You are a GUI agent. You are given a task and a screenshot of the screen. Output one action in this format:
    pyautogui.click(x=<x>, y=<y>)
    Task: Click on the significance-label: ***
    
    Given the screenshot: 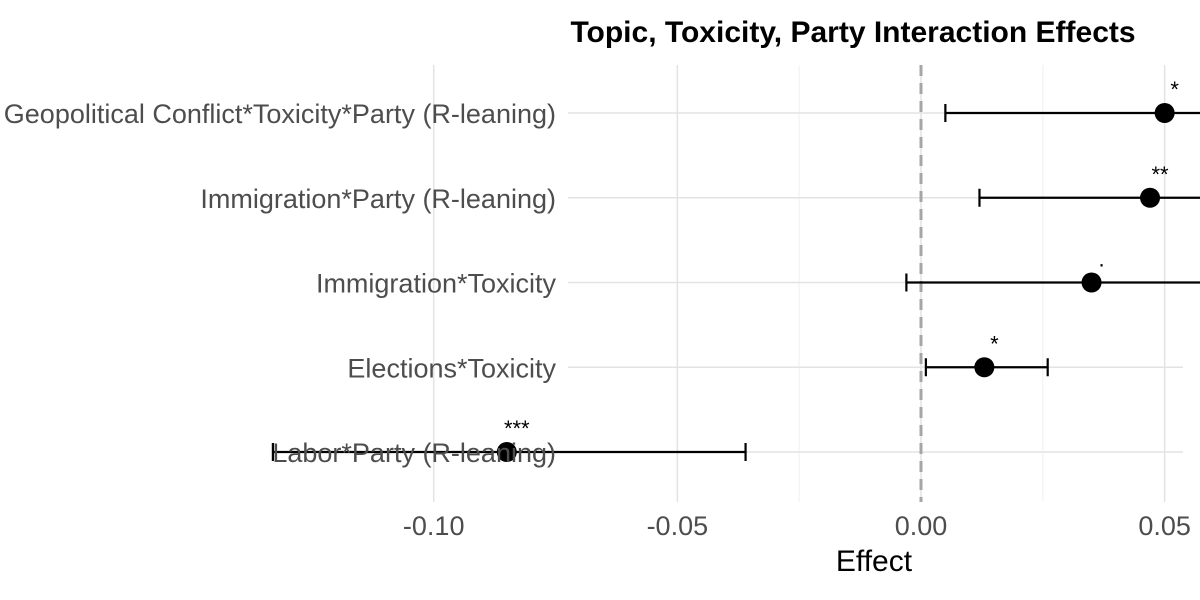 What is the action you would take?
    pyautogui.click(x=517, y=428)
    